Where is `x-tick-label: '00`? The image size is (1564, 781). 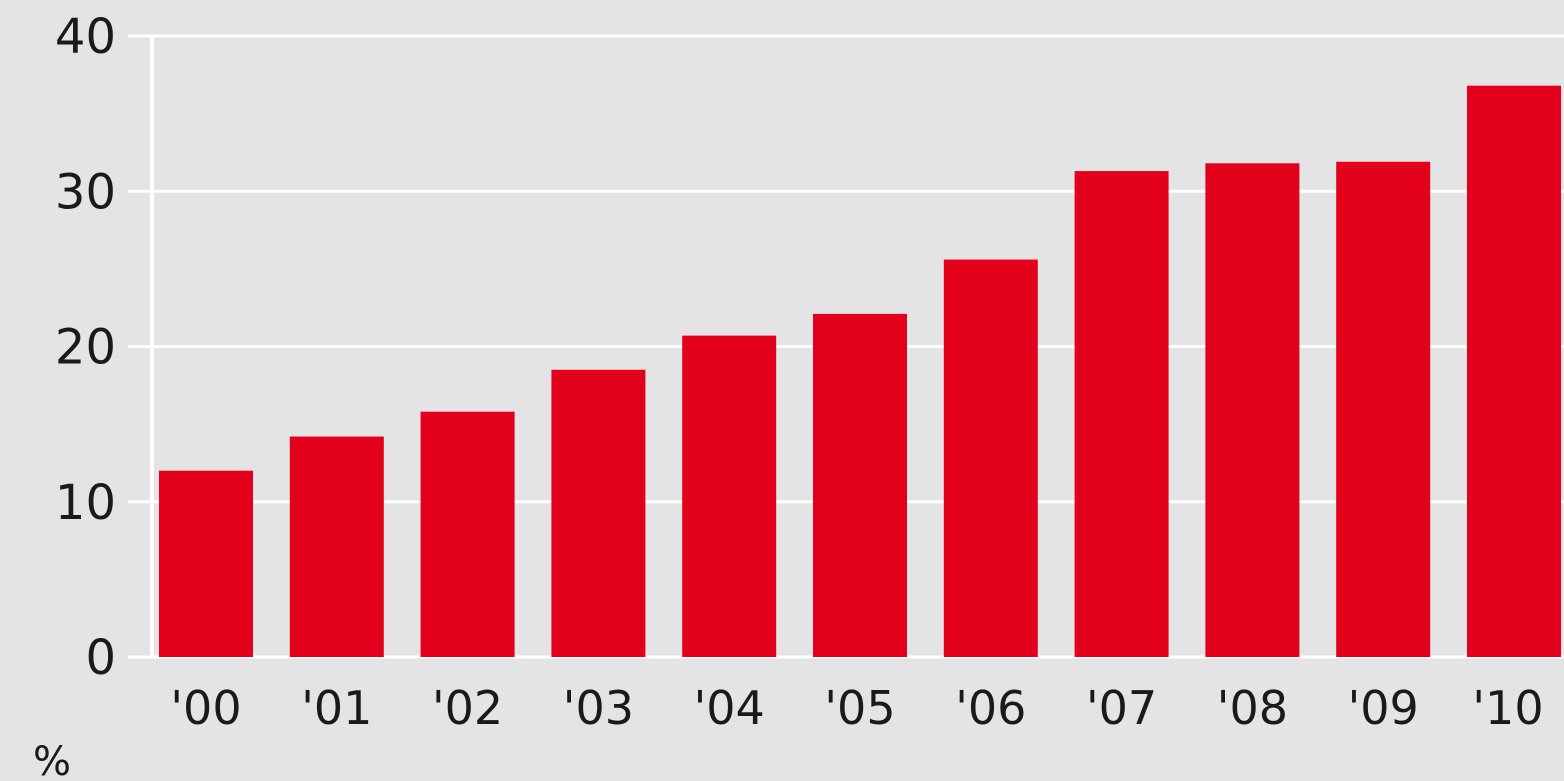 x-tick-label: '00 is located at coordinates (205, 708).